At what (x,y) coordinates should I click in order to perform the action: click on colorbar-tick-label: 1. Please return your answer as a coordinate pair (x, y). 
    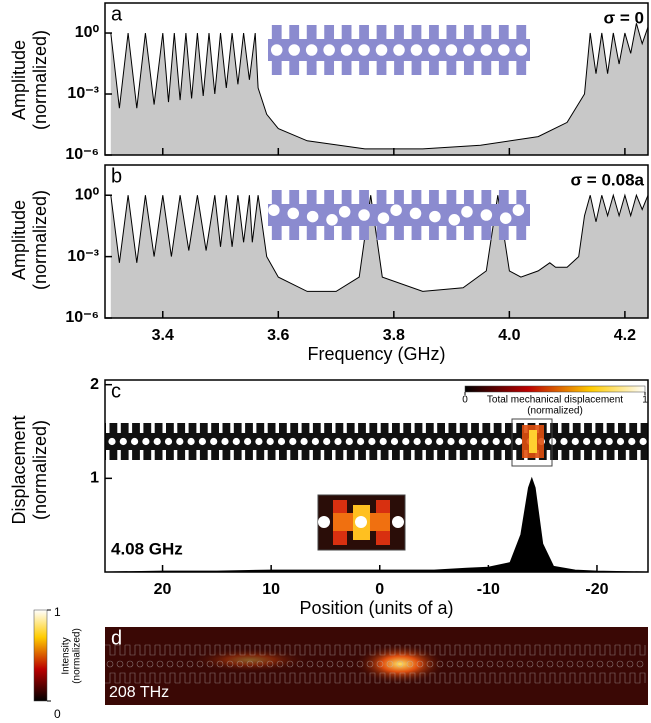
    Looking at the image, I should click on (57, 612).